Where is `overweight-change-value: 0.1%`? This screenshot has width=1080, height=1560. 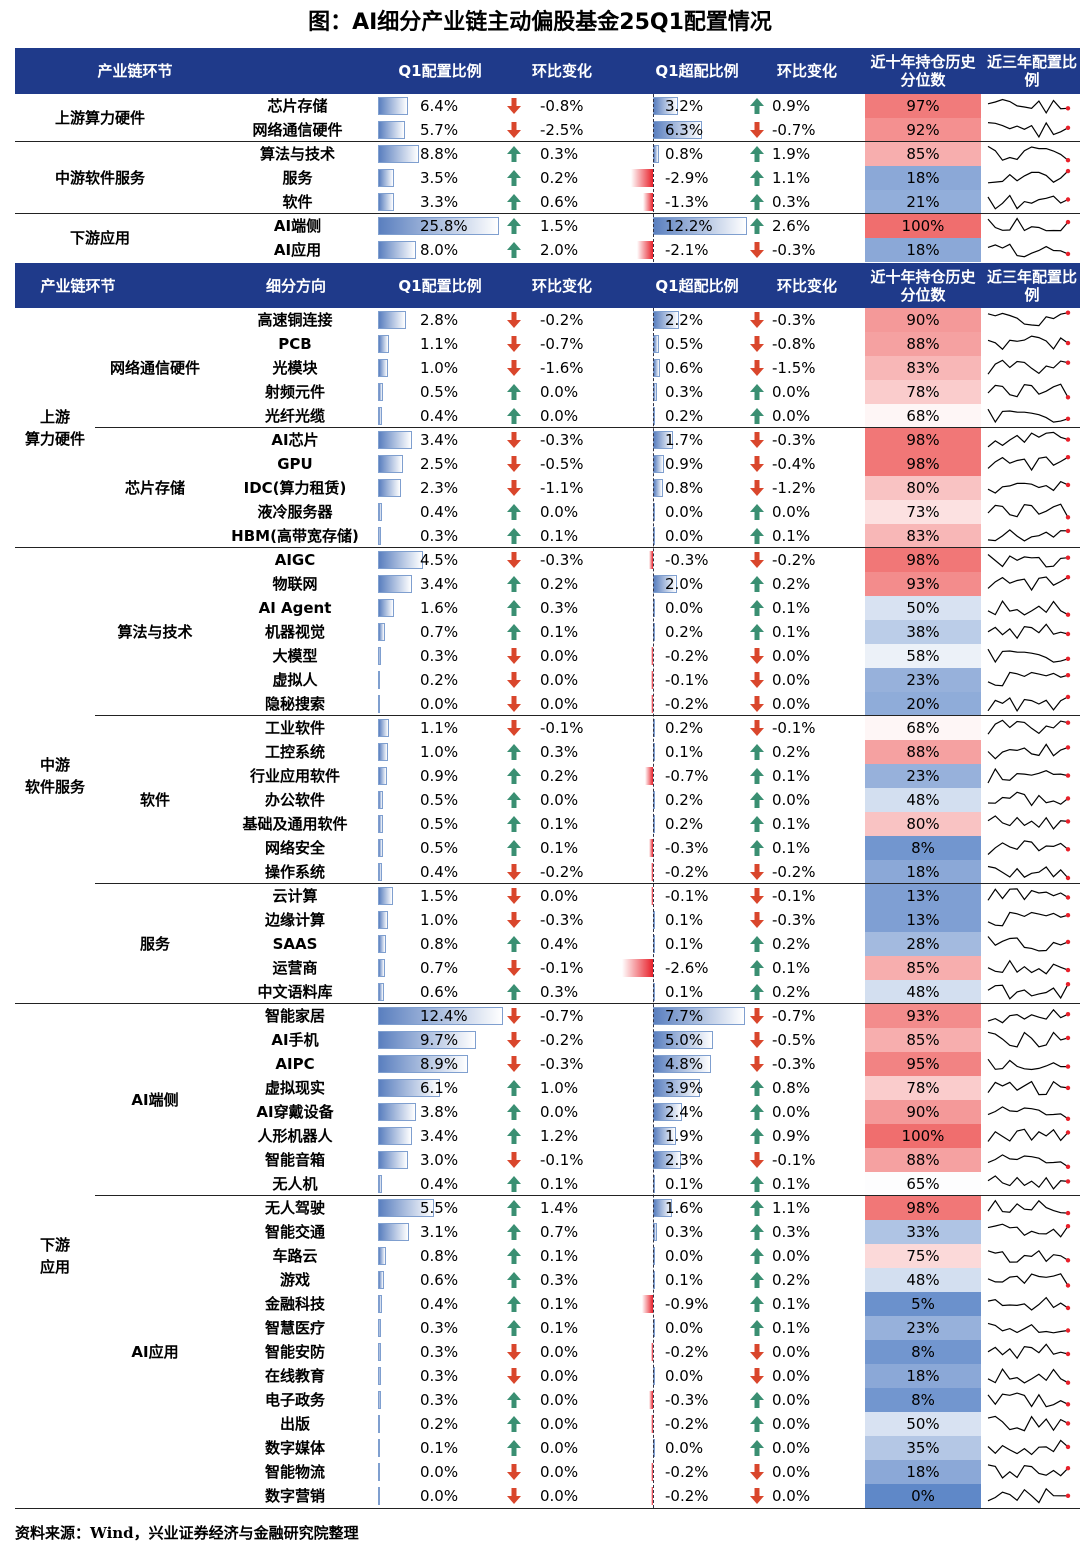
overweight-change-value: 0.1% is located at coordinates (791, 848).